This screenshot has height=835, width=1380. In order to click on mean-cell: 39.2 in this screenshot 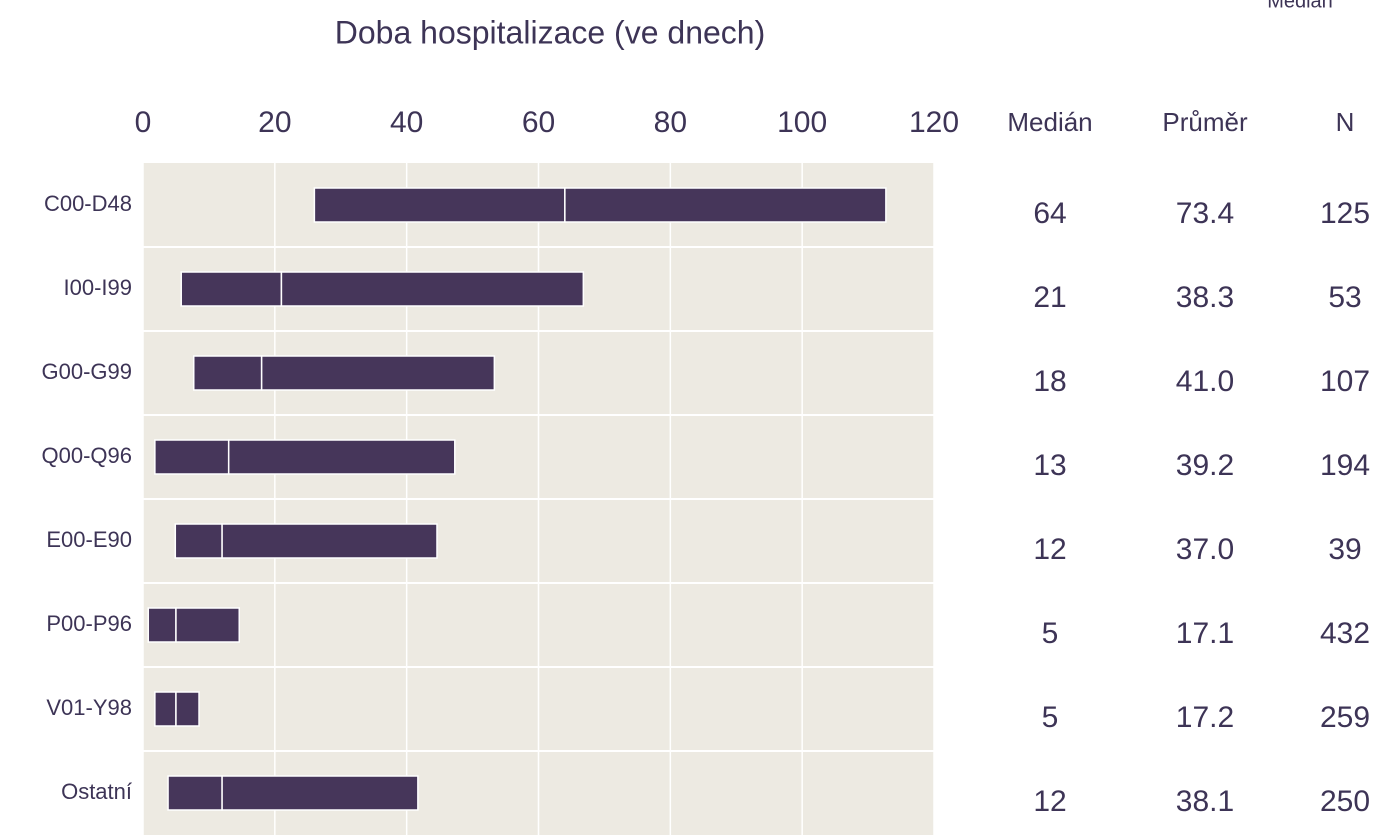, I will do `click(1205, 465)`.